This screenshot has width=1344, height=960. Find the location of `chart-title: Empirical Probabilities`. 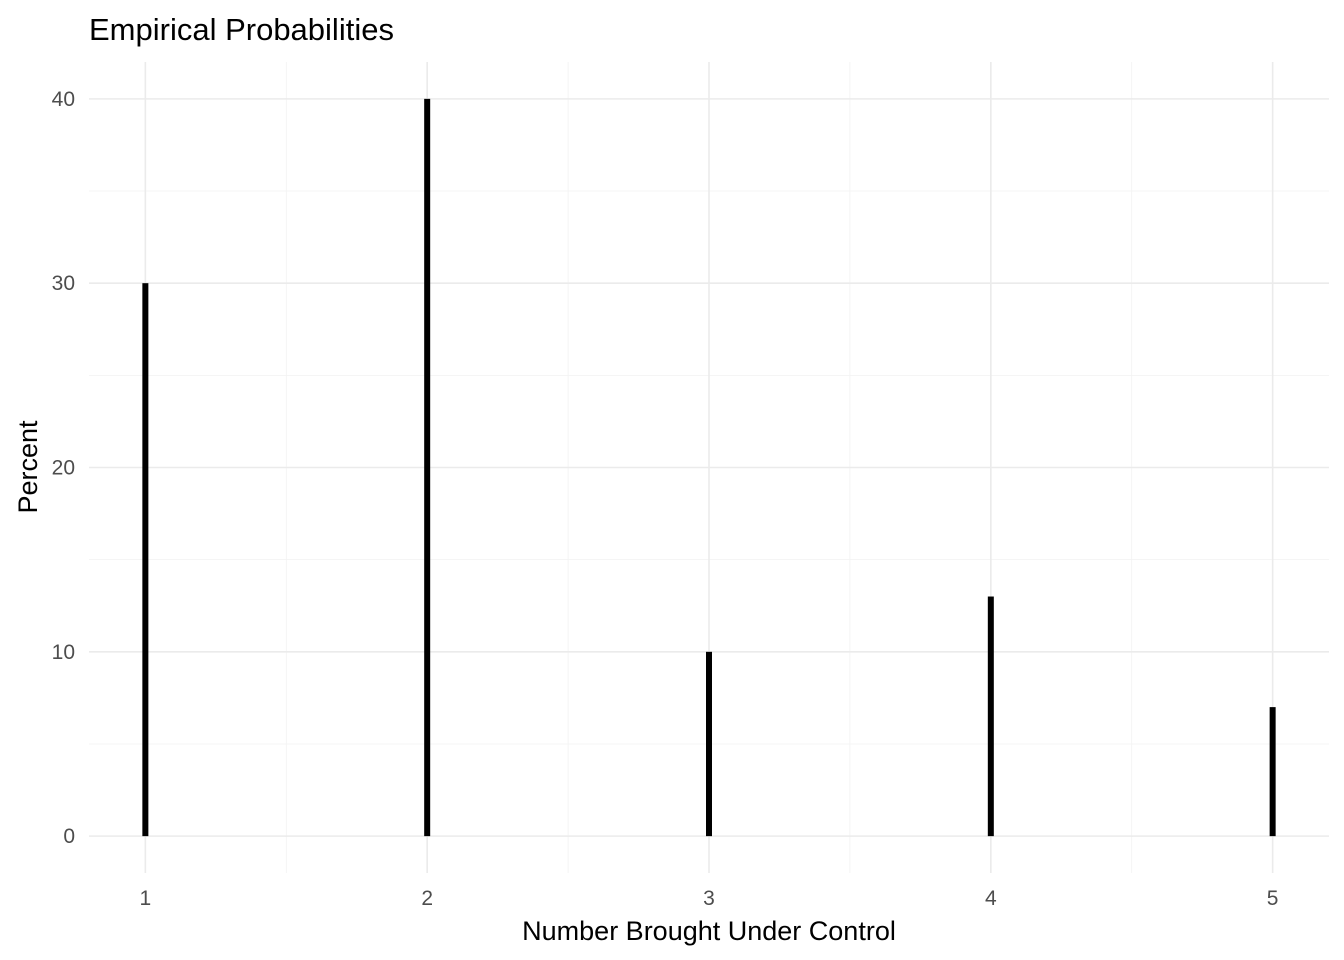

chart-title: Empirical Probabilities is located at coordinates (241, 29).